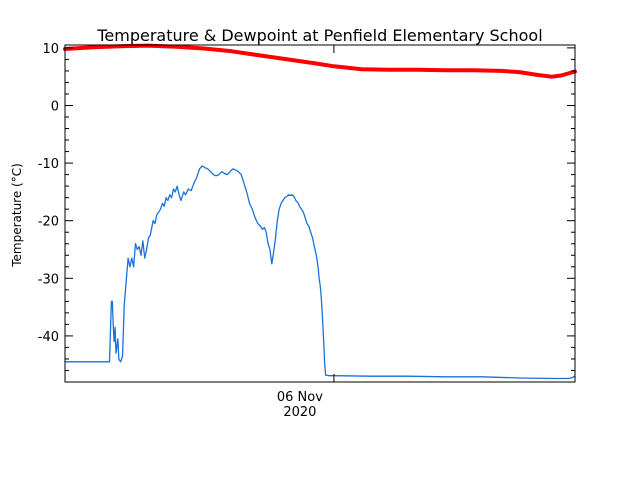 The height and width of the screenshot is (480, 640). What do you see at coordinates (48, 164) in the screenshot?
I see `y-tick-label: -10` at bounding box center [48, 164].